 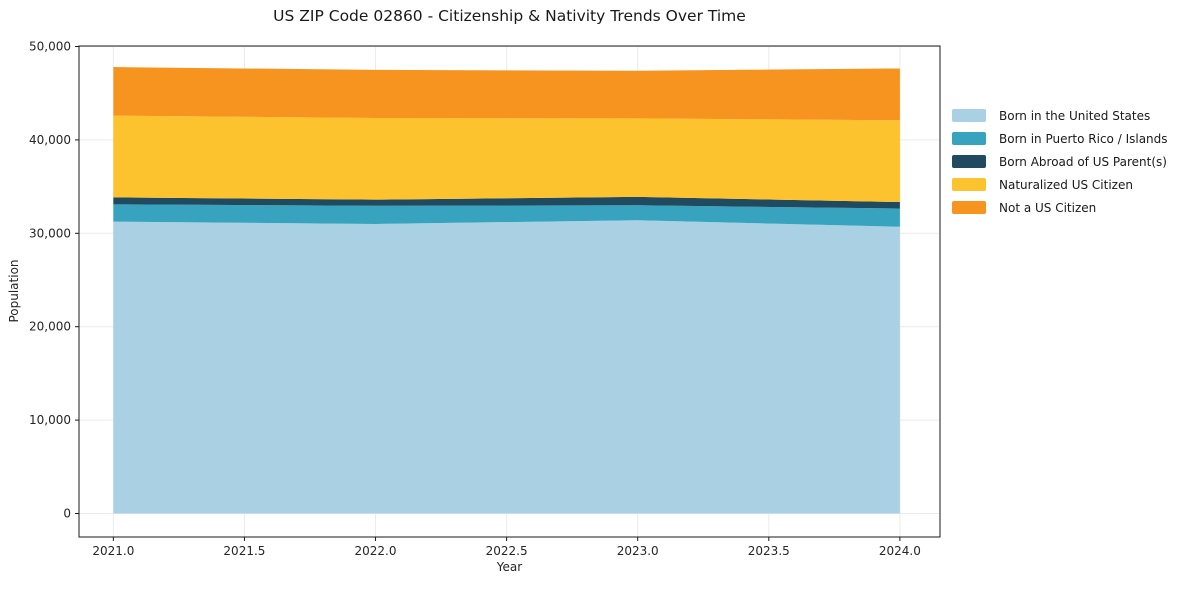 What do you see at coordinates (769, 551) in the screenshot?
I see `svg-text: 2023.5` at bounding box center [769, 551].